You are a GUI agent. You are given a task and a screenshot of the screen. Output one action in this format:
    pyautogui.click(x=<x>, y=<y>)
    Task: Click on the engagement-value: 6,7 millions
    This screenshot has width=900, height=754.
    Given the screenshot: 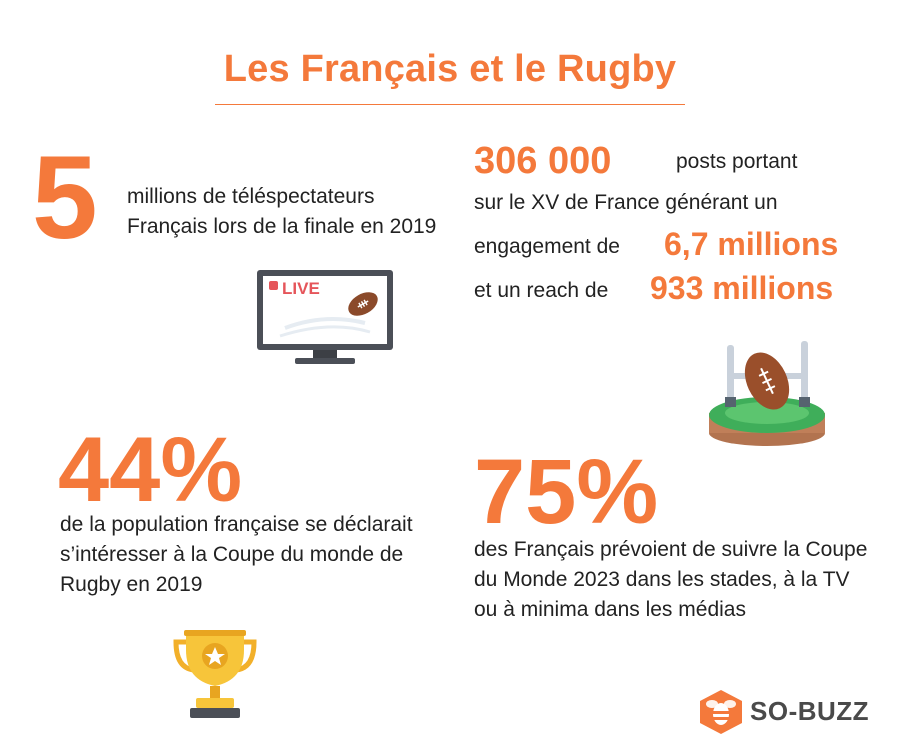 What is the action you would take?
    pyautogui.click(x=751, y=244)
    